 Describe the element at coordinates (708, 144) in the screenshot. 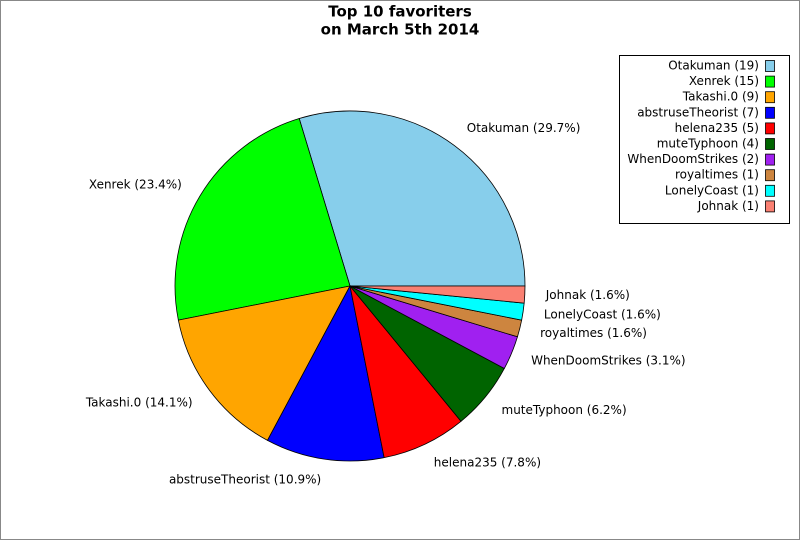

I see `legend-label: muteTyphoon (4)` at that location.